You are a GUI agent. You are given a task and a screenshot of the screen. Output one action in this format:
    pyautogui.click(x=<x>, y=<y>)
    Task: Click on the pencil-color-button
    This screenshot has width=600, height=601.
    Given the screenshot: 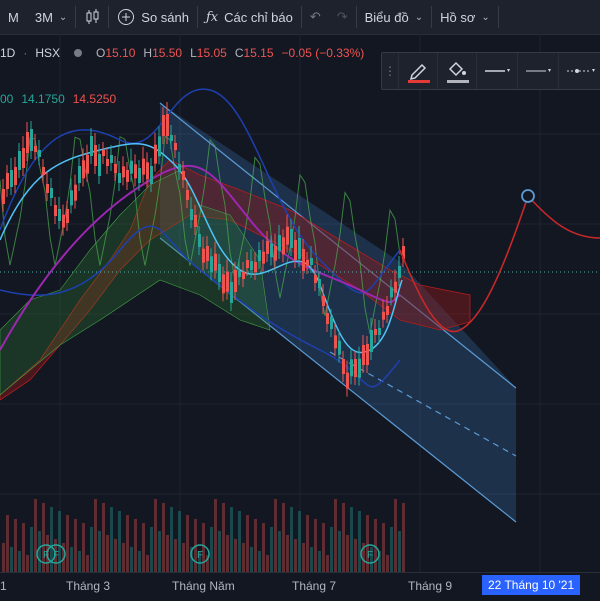 What is the action you would take?
    pyautogui.click(x=418, y=71)
    